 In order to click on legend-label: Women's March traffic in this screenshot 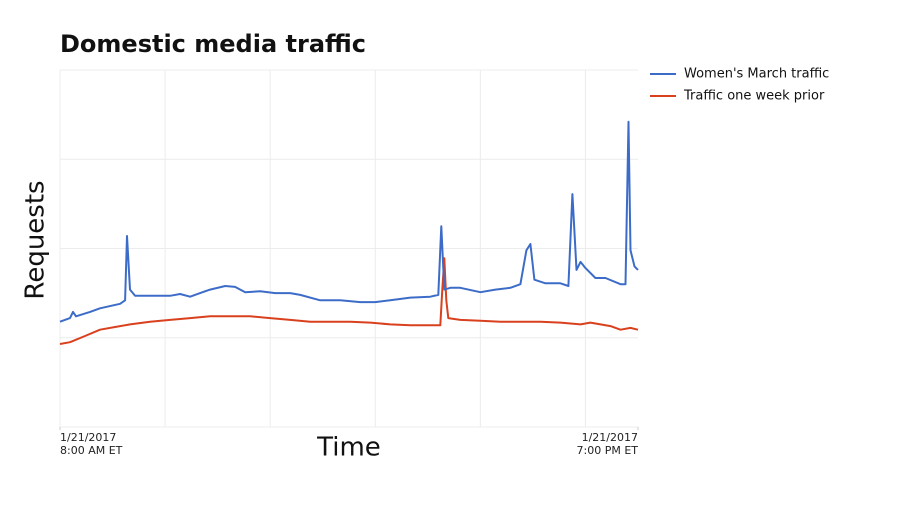, I will do `click(756, 74)`.